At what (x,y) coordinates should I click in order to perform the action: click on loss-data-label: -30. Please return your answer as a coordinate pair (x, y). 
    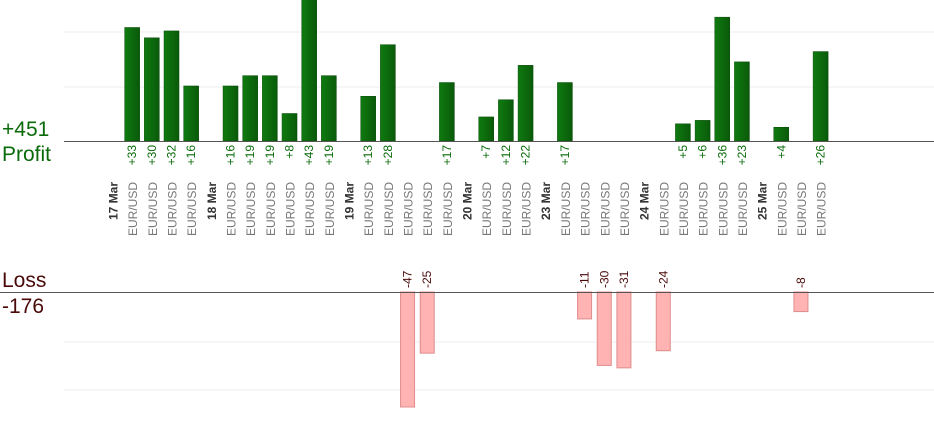
    Looking at the image, I should click on (604, 279).